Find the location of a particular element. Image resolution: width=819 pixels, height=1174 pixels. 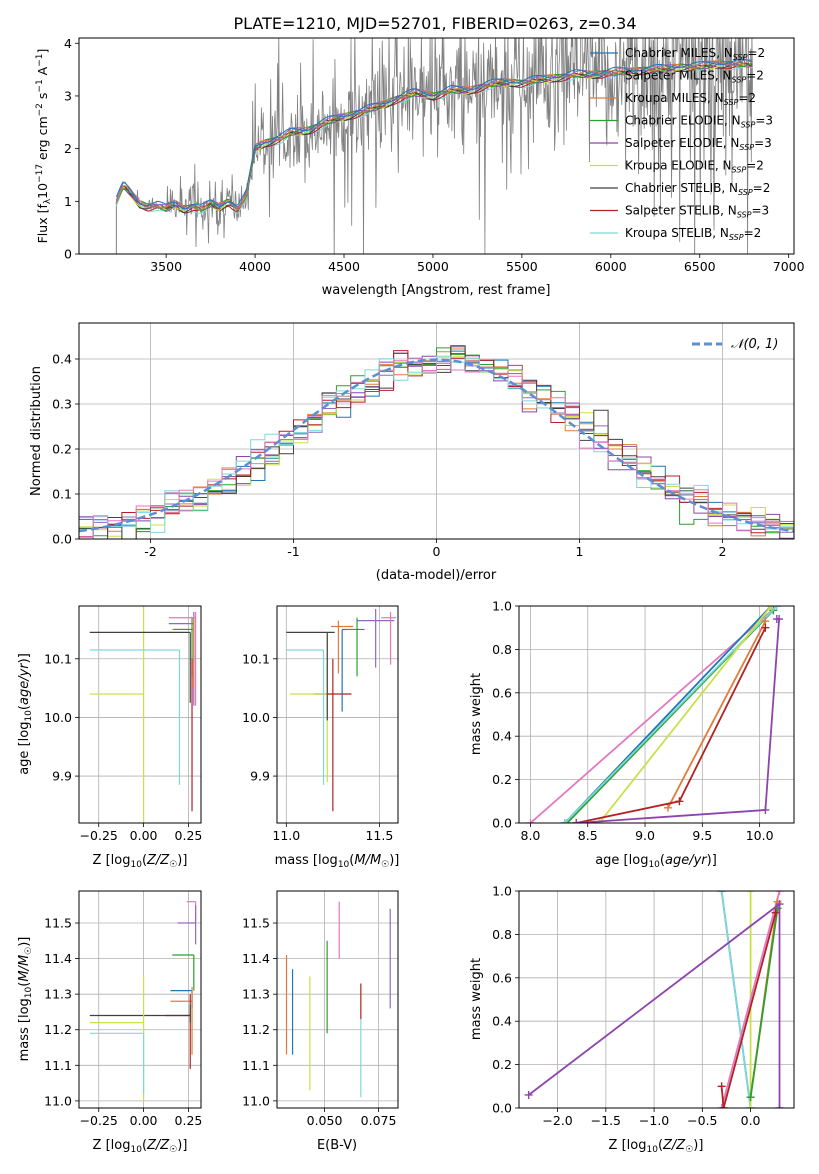

x-tick-label: 1 is located at coordinates (580, 551).